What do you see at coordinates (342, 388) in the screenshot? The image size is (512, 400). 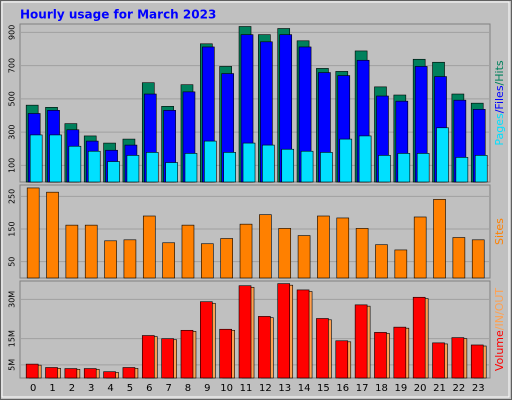 I see `x-tick-label: 16` at bounding box center [342, 388].